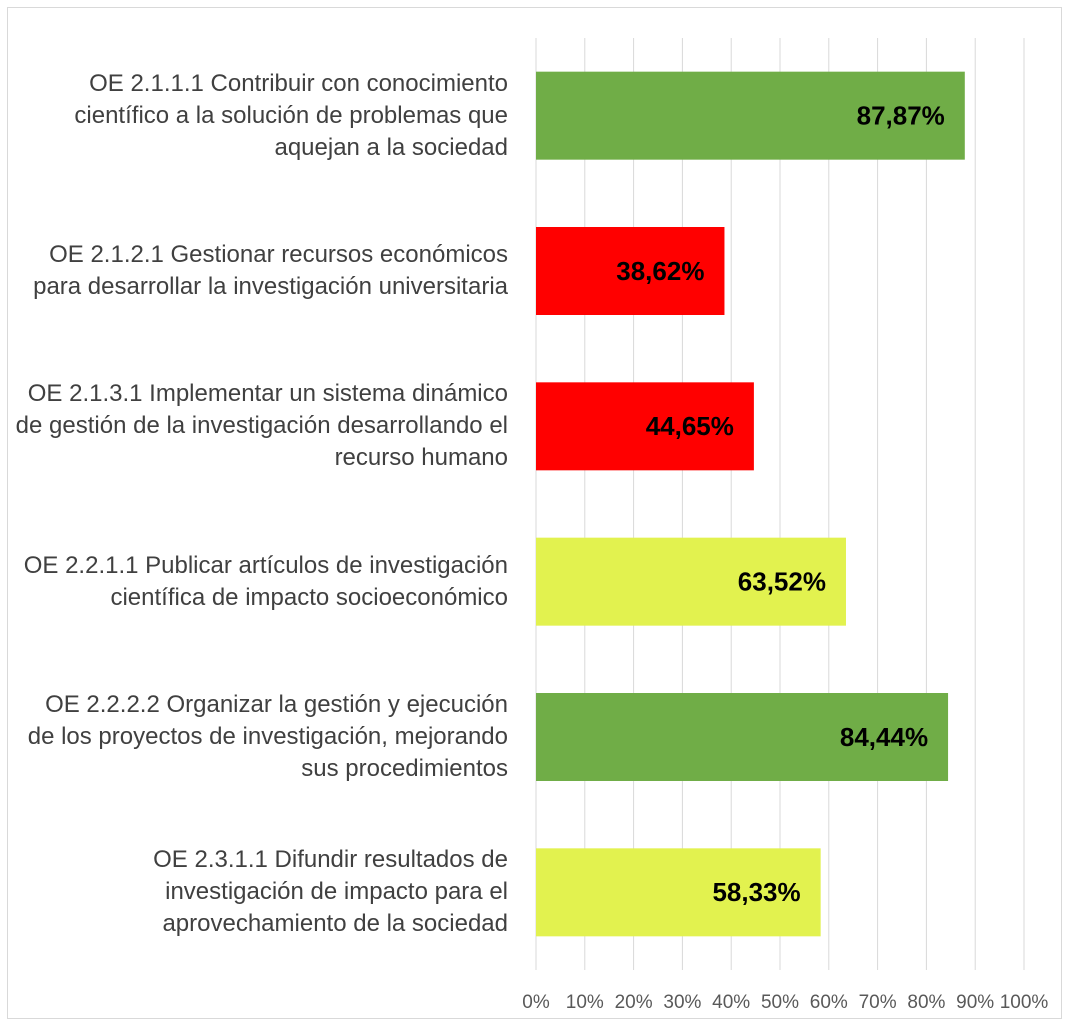 This screenshot has width=1069, height=1026. I want to click on value-label: 63,52%, so click(782, 582).